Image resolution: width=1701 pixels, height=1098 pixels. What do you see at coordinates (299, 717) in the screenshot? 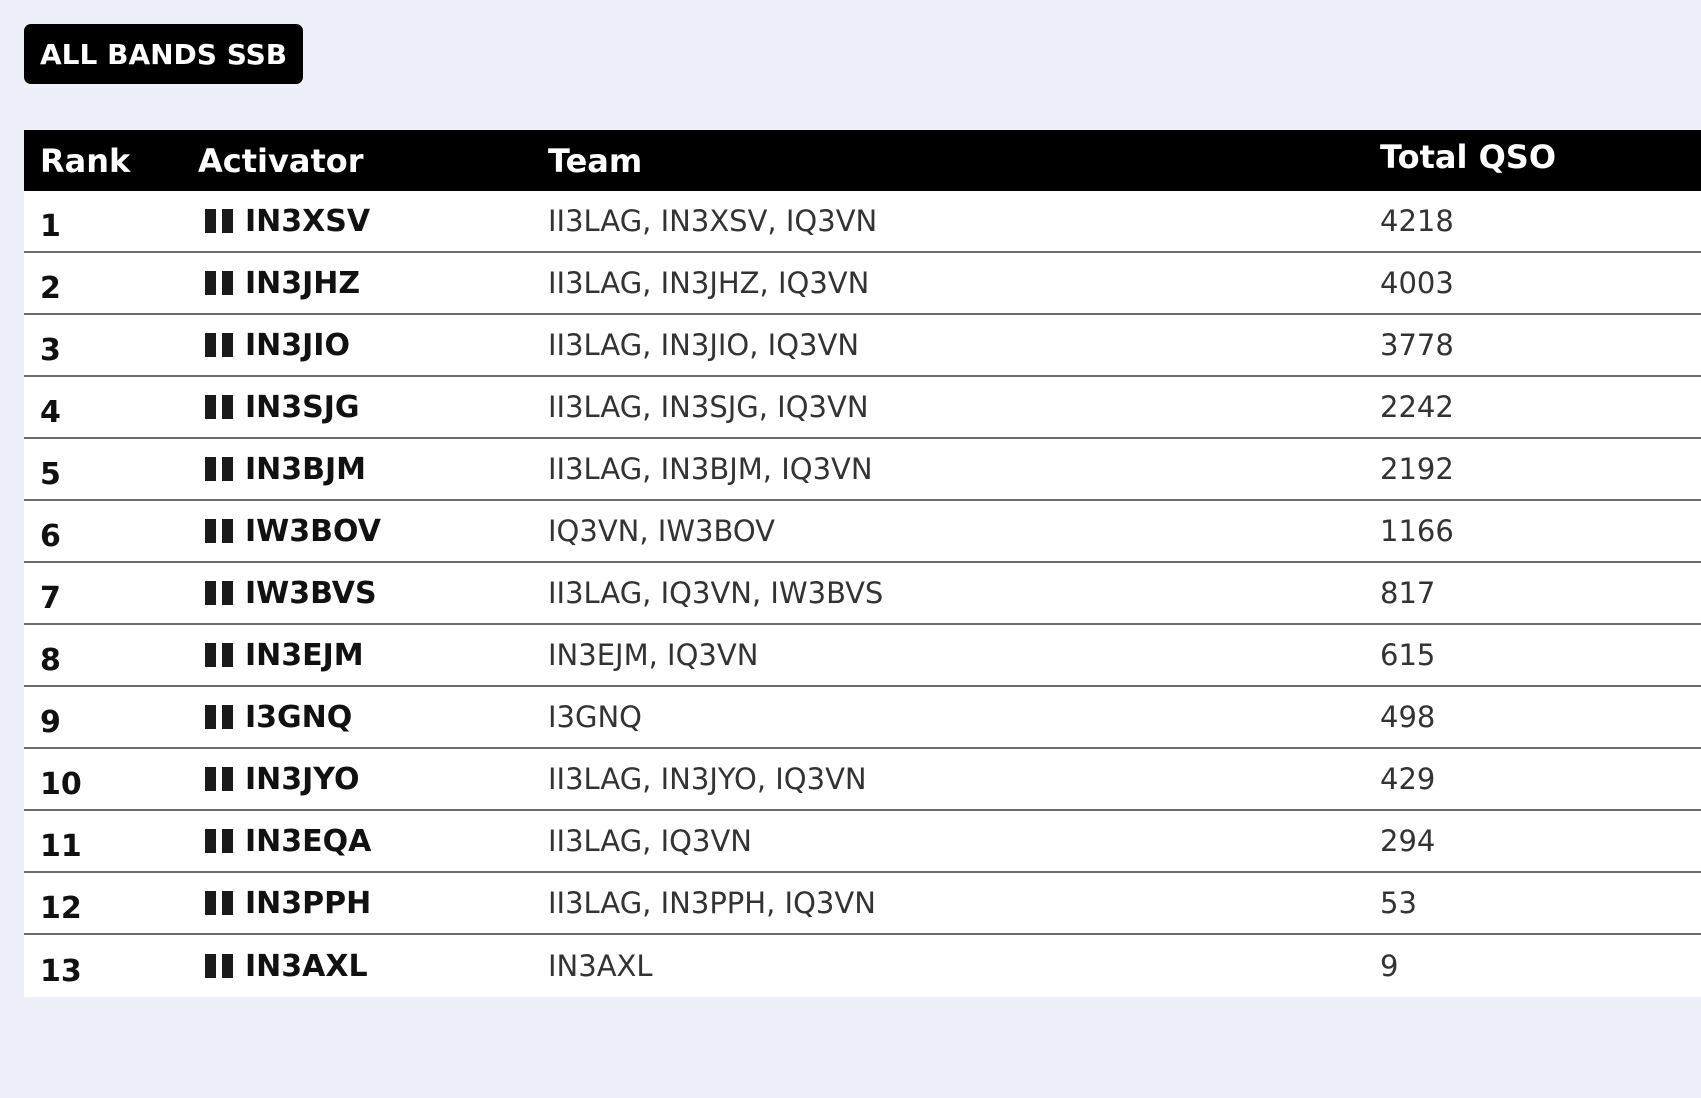
I see `activator-callsign: I3GNQ` at bounding box center [299, 717].